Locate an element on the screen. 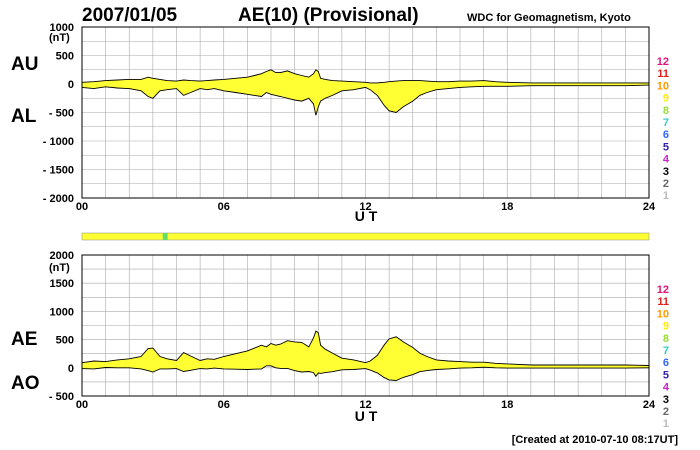  ae-ao-y-ticks: 2000 1500 1000 500 0 - 500 is located at coordinates (61, 326).